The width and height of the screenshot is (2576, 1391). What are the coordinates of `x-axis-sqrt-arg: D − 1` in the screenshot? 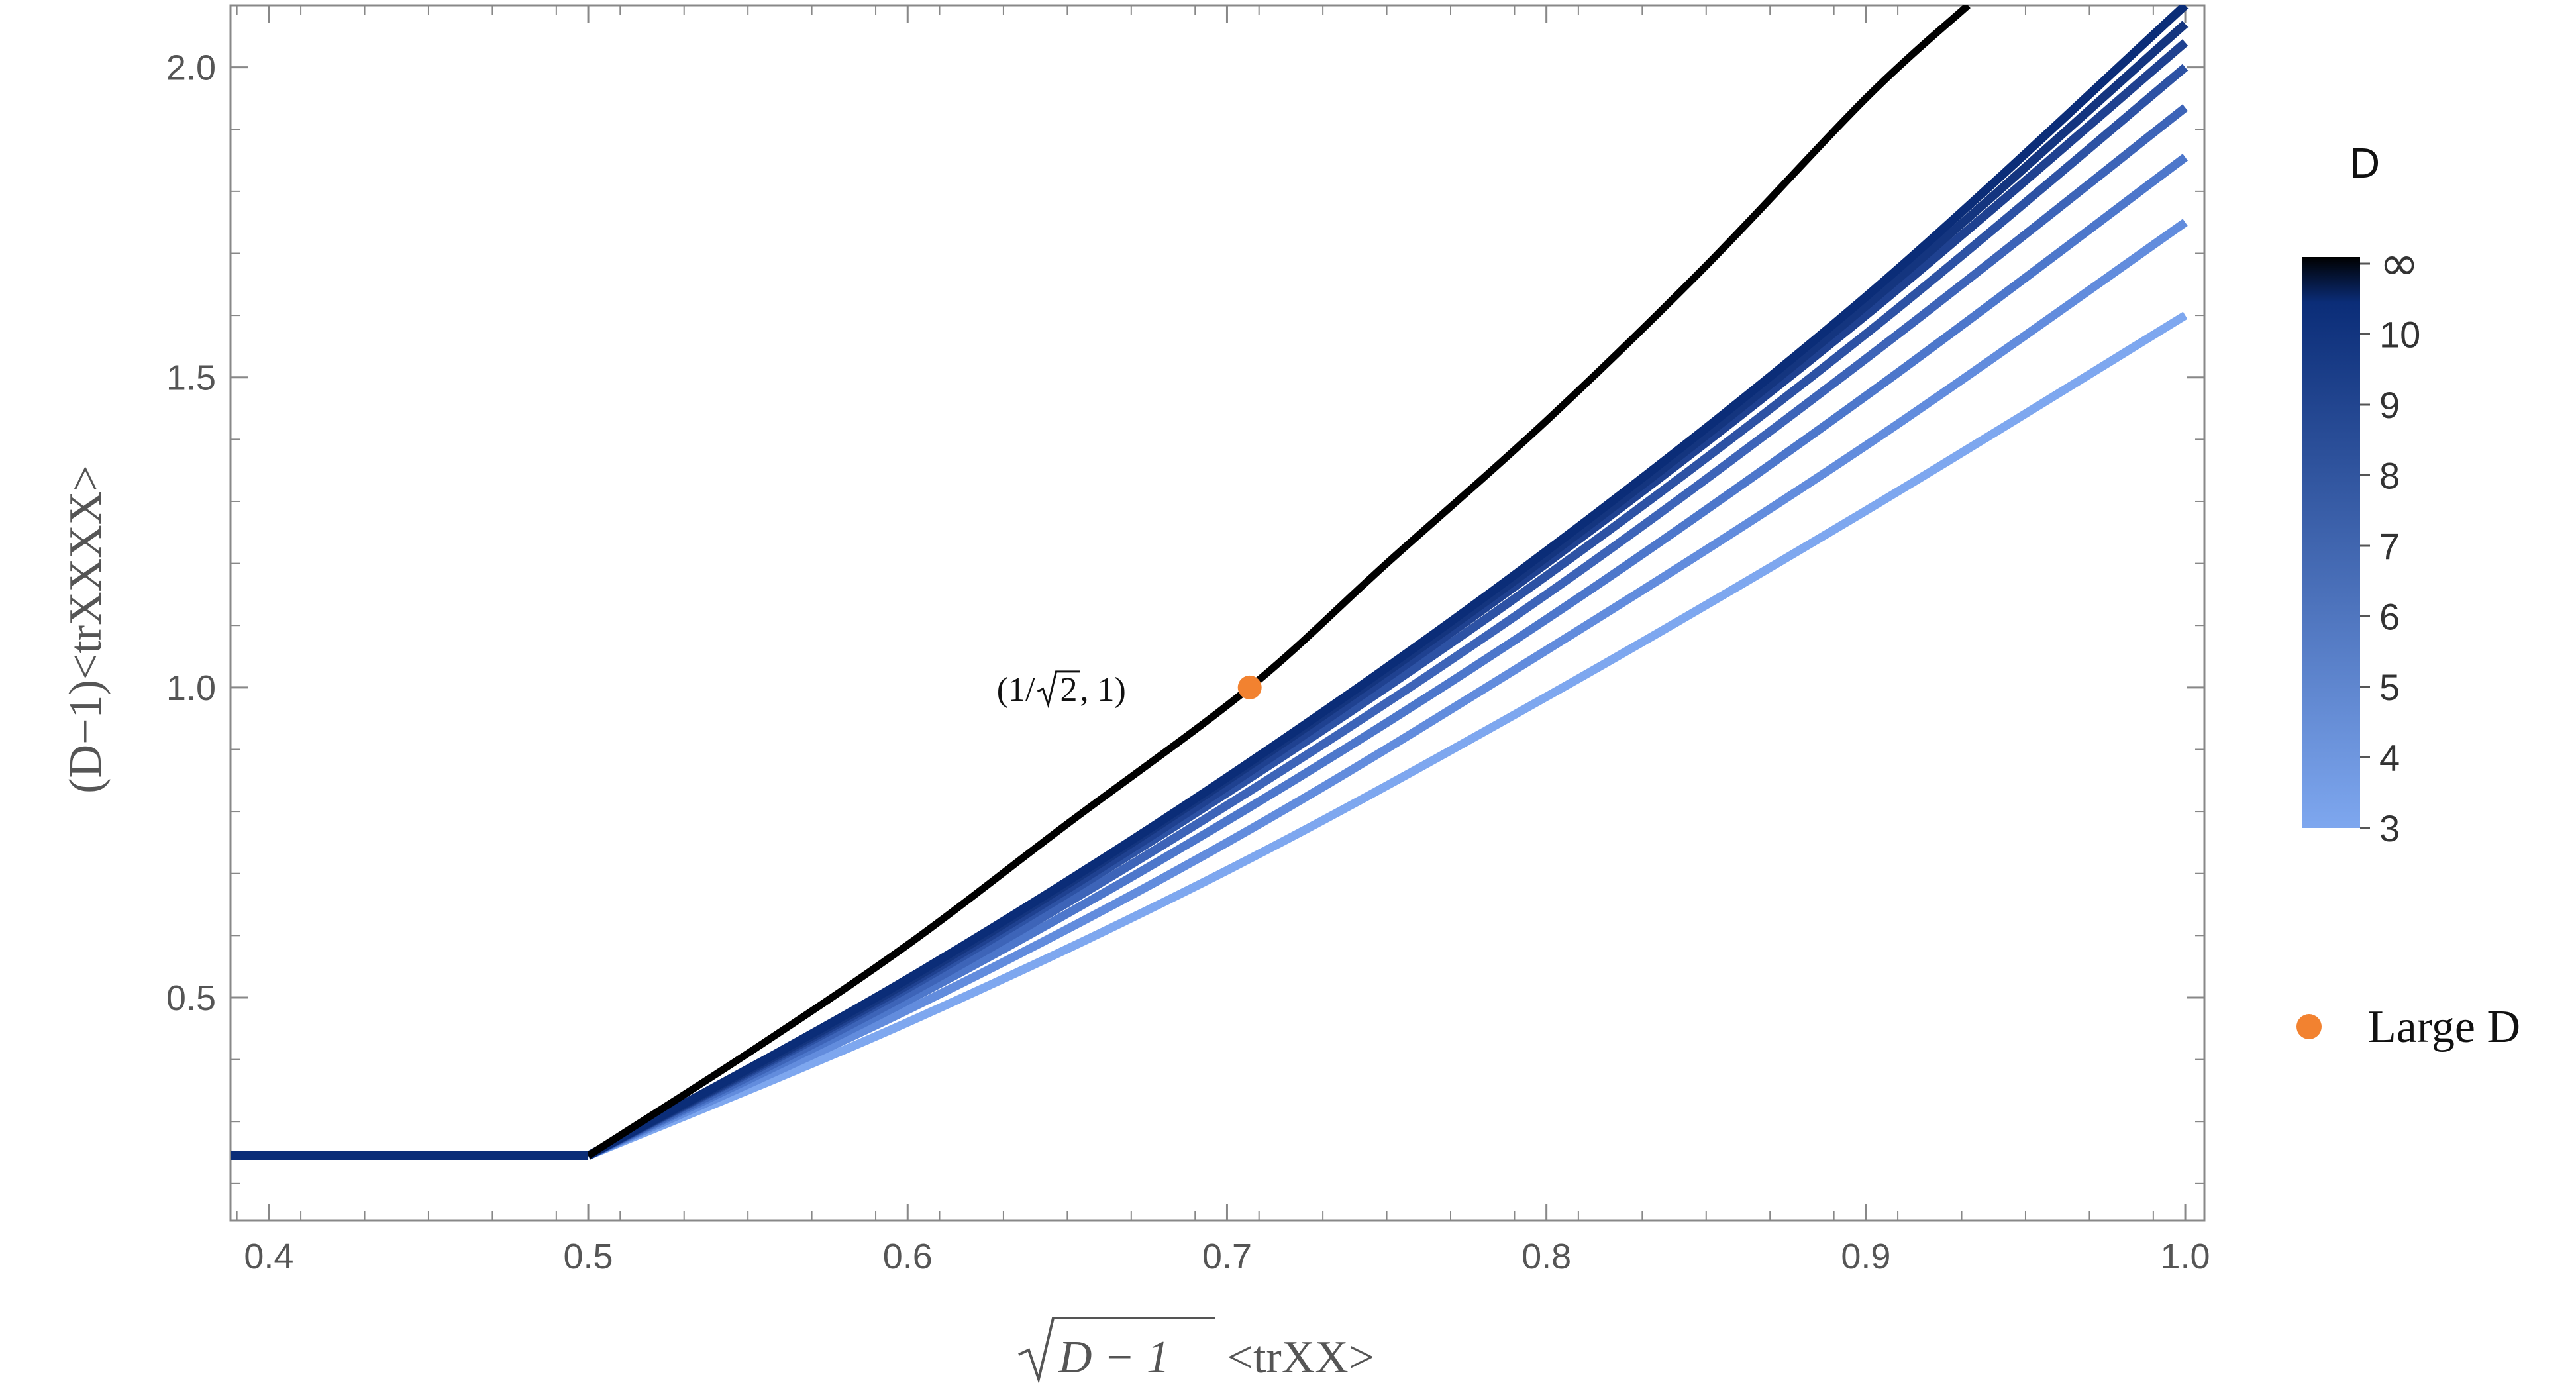 It's located at (1114, 1357).